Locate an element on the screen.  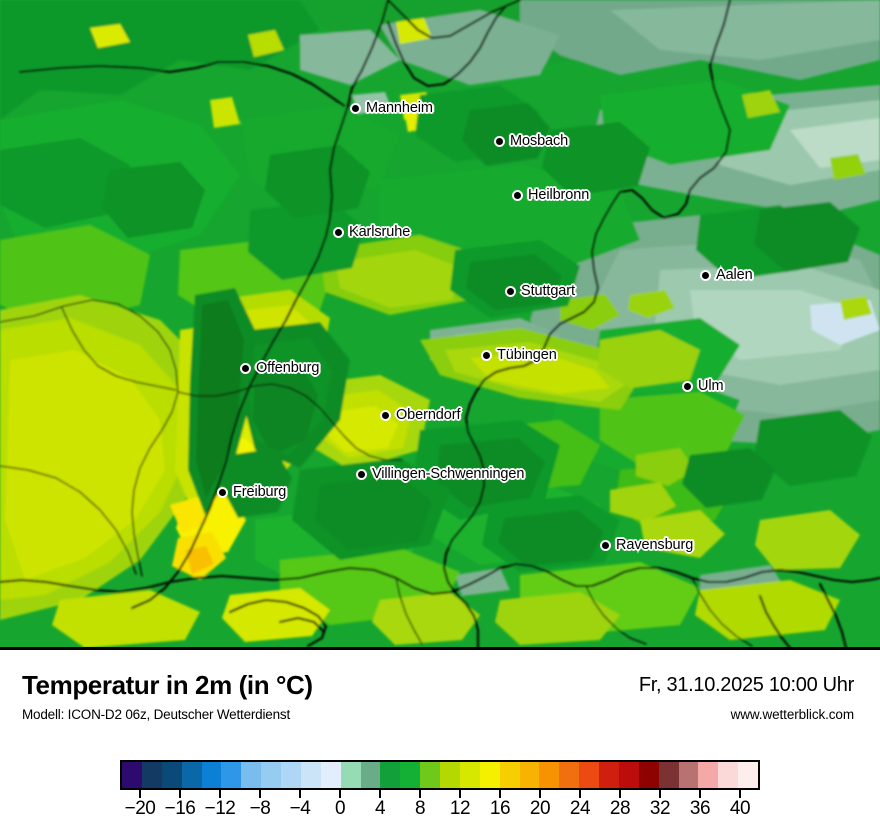
city-label: Aalen is located at coordinates (735, 275).